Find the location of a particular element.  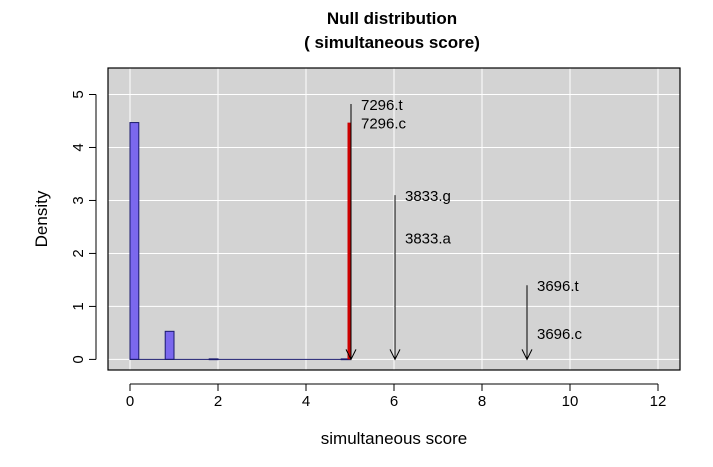

x-axis: 0 2 4 6 8 10 12 is located at coordinates (396, 396).